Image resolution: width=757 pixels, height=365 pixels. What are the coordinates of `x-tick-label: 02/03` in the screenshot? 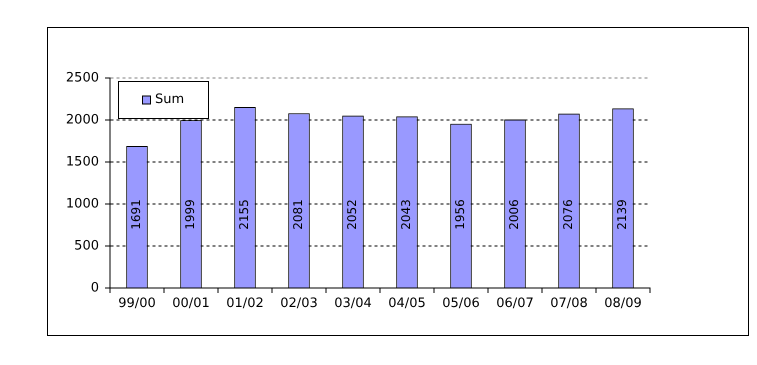 It's located at (299, 304).